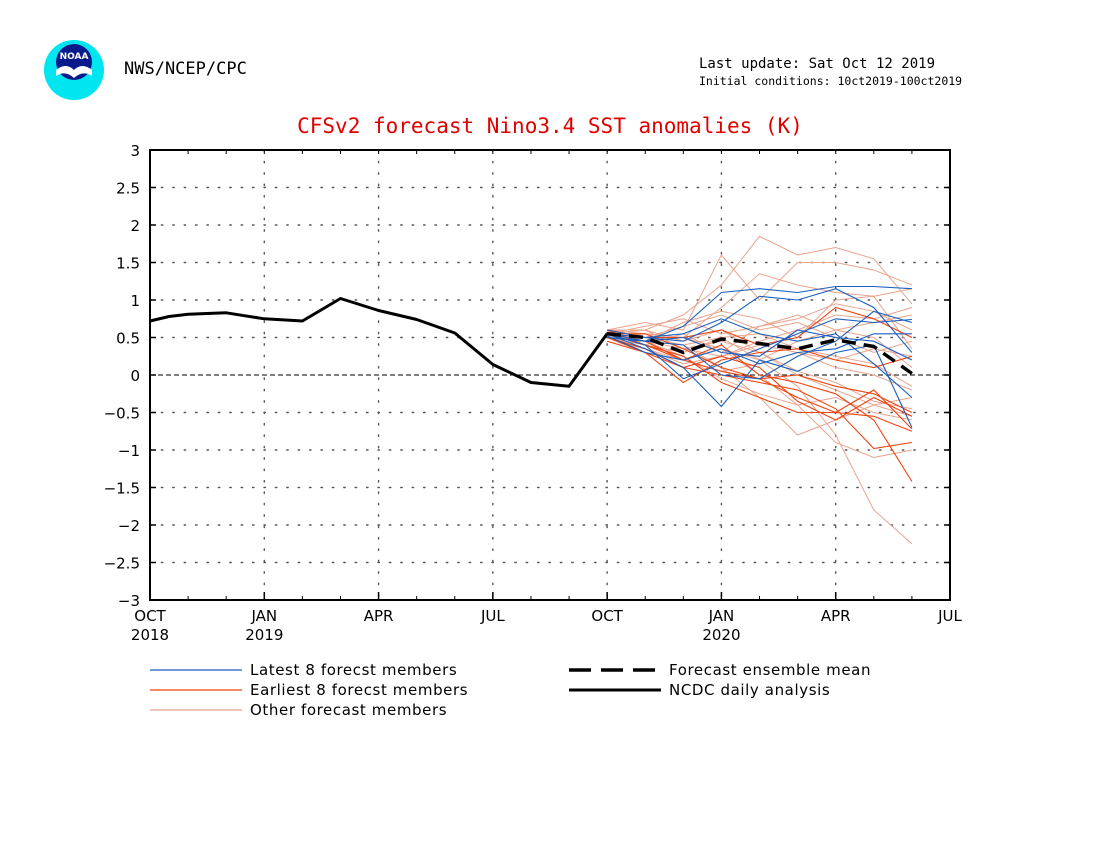  What do you see at coordinates (128, 339) in the screenshot?
I see `y-tick-label: 0.5` at bounding box center [128, 339].